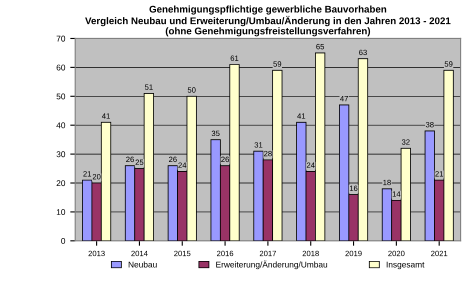  I want to click on y-tick-label: 10, so click(61, 212).